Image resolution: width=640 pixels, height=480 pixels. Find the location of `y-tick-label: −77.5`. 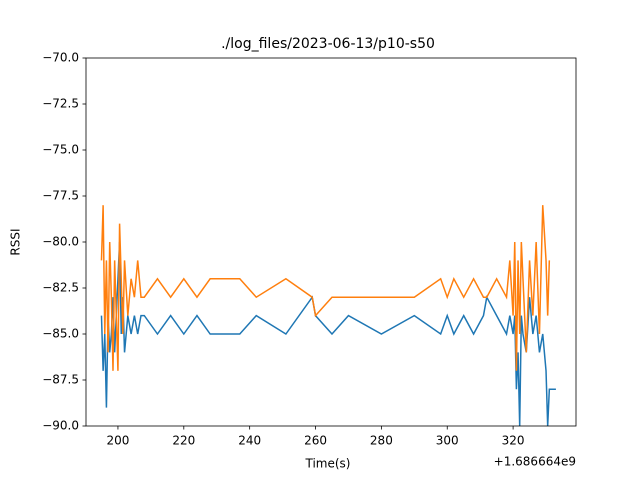

y-tick-label: −77.5 is located at coordinates (60, 196).